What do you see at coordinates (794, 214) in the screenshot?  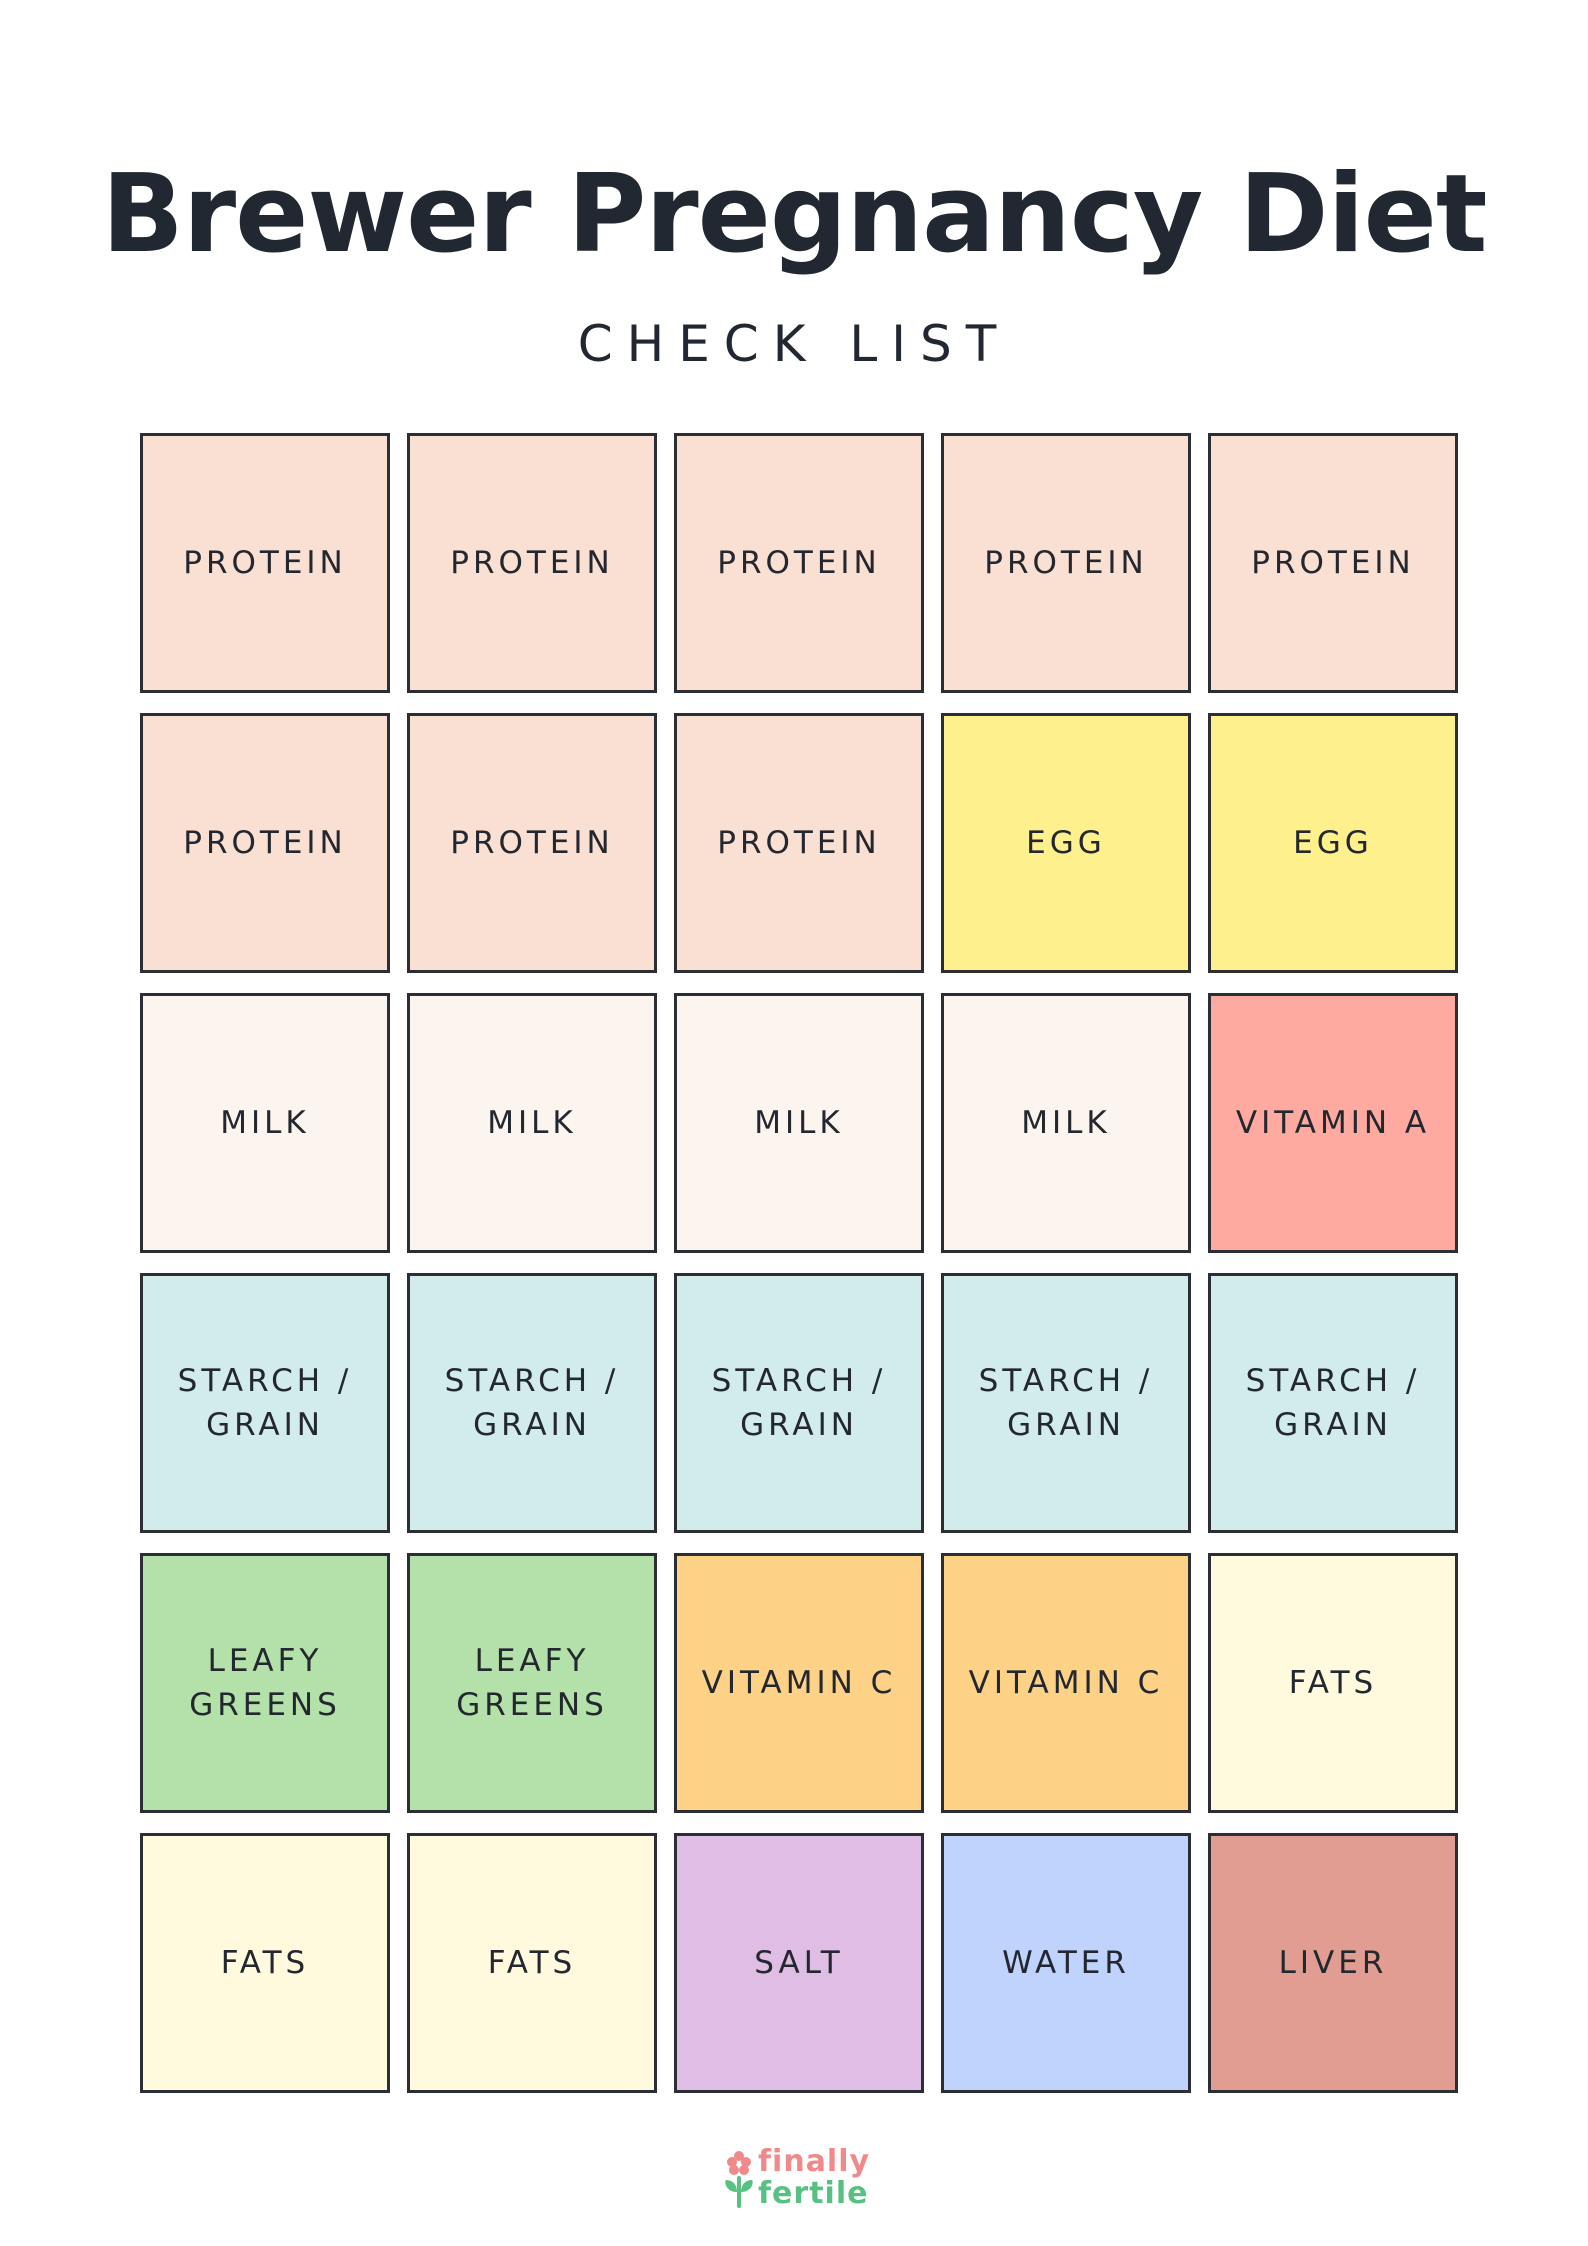 I see `page-title: Brewer Pregnancy Diet` at bounding box center [794, 214].